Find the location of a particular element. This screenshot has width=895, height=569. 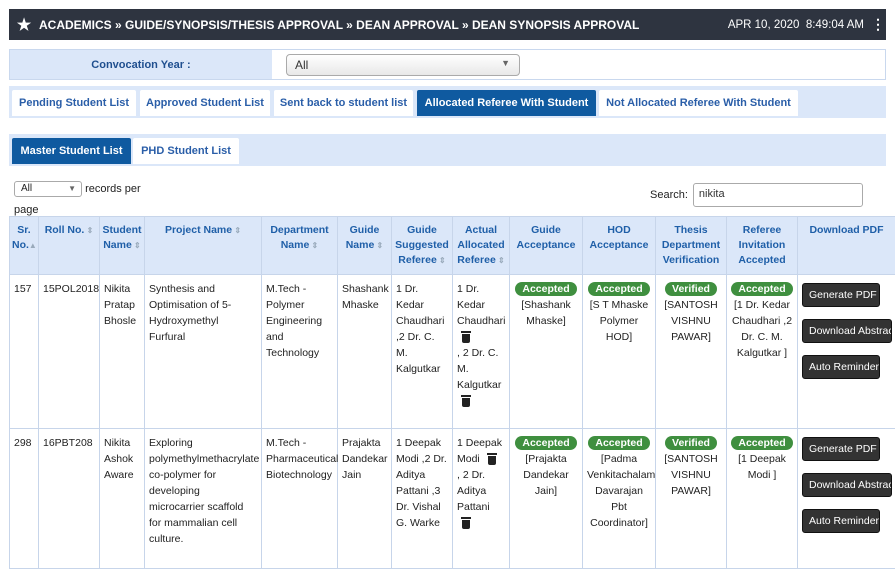

cell-guide: Prajakta Dandekar Jain is located at coordinates (365, 499).